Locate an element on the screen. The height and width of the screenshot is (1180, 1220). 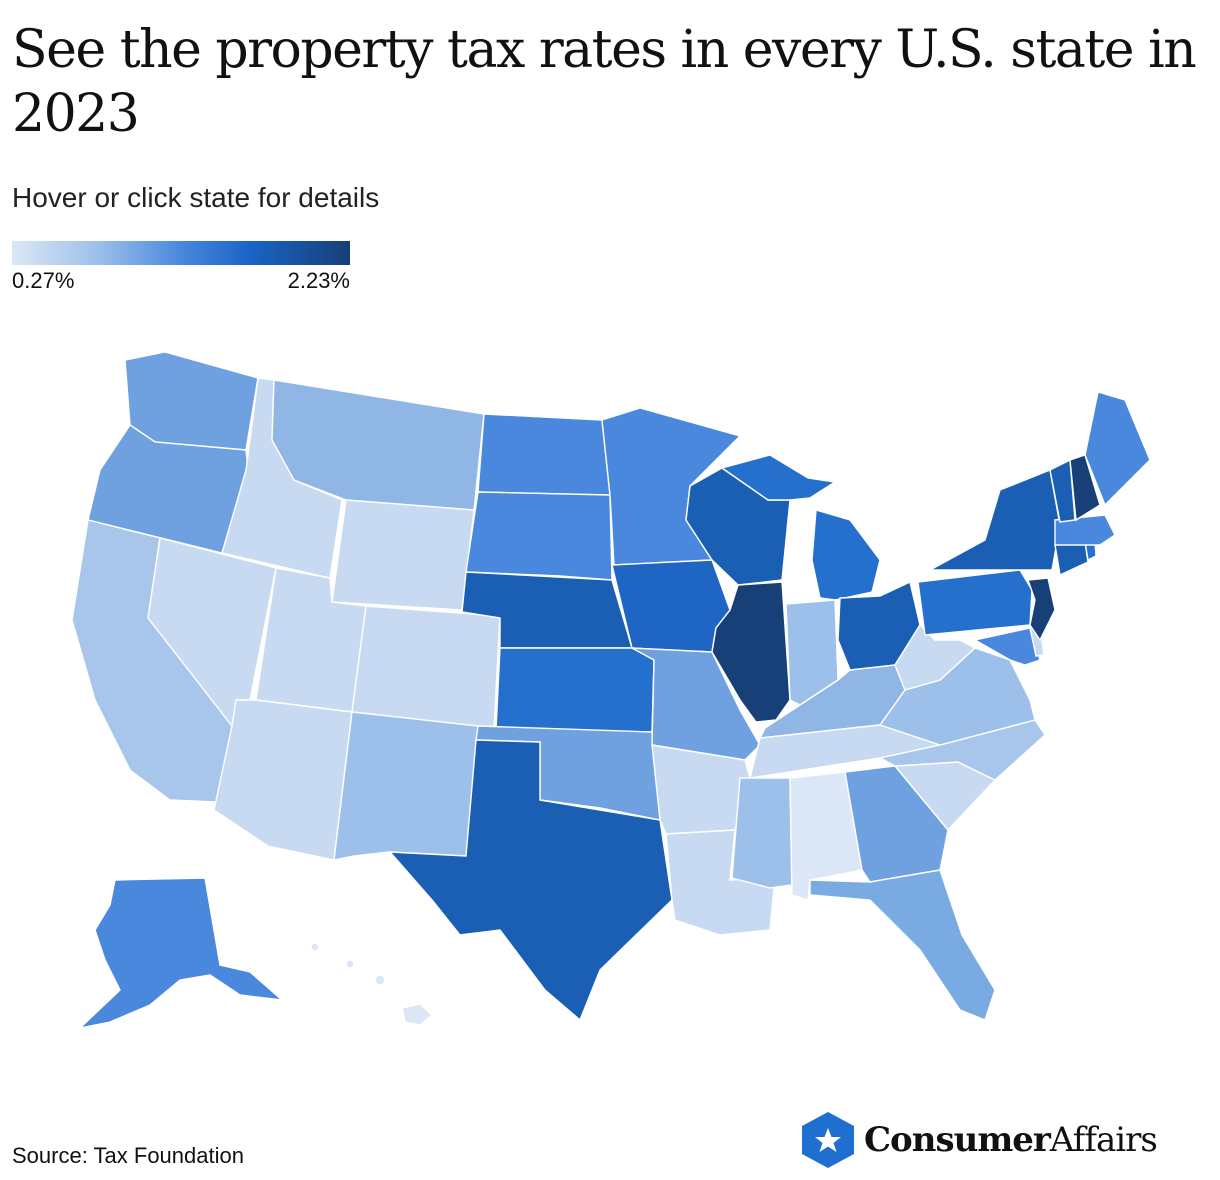
state-alaska is located at coordinates (181, 953).